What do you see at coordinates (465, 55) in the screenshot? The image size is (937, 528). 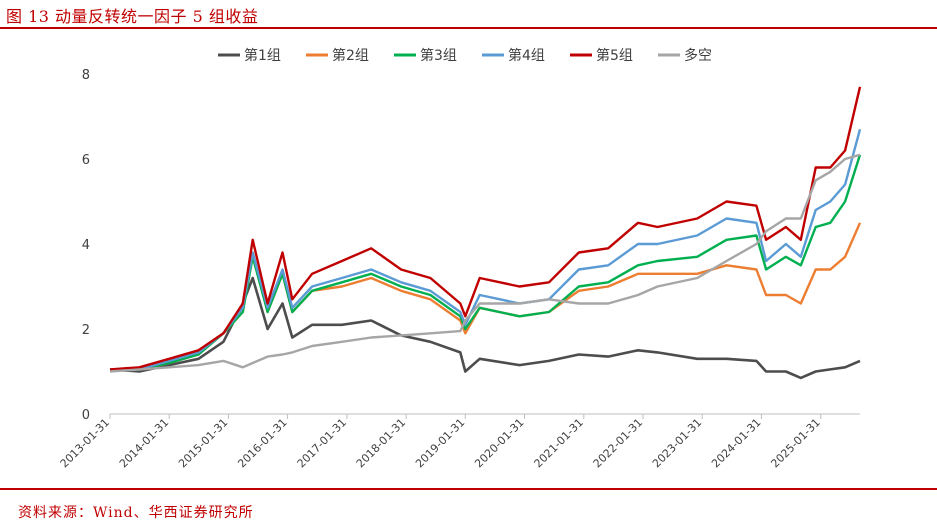 I see `chart-legend: 第1组 第2组 第3组 第4组 第5组 多空` at bounding box center [465, 55].